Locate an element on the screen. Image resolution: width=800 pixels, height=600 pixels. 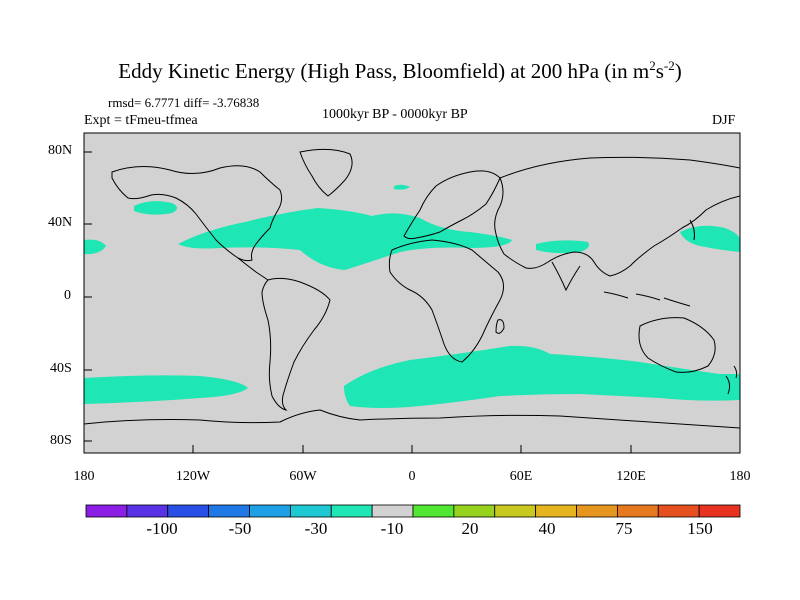
coast-antarctica is located at coordinates (412, 419).